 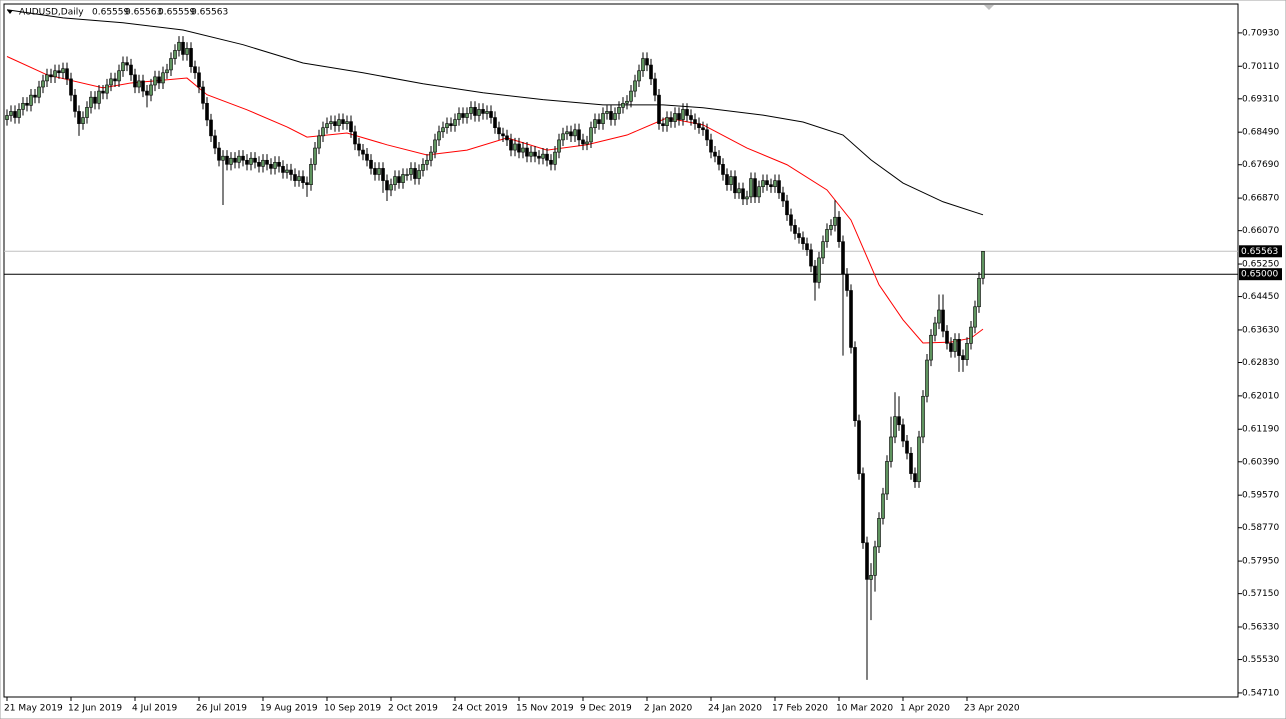 I want to click on x-tick-label: 15 Nov 2019, so click(x=545, y=709).